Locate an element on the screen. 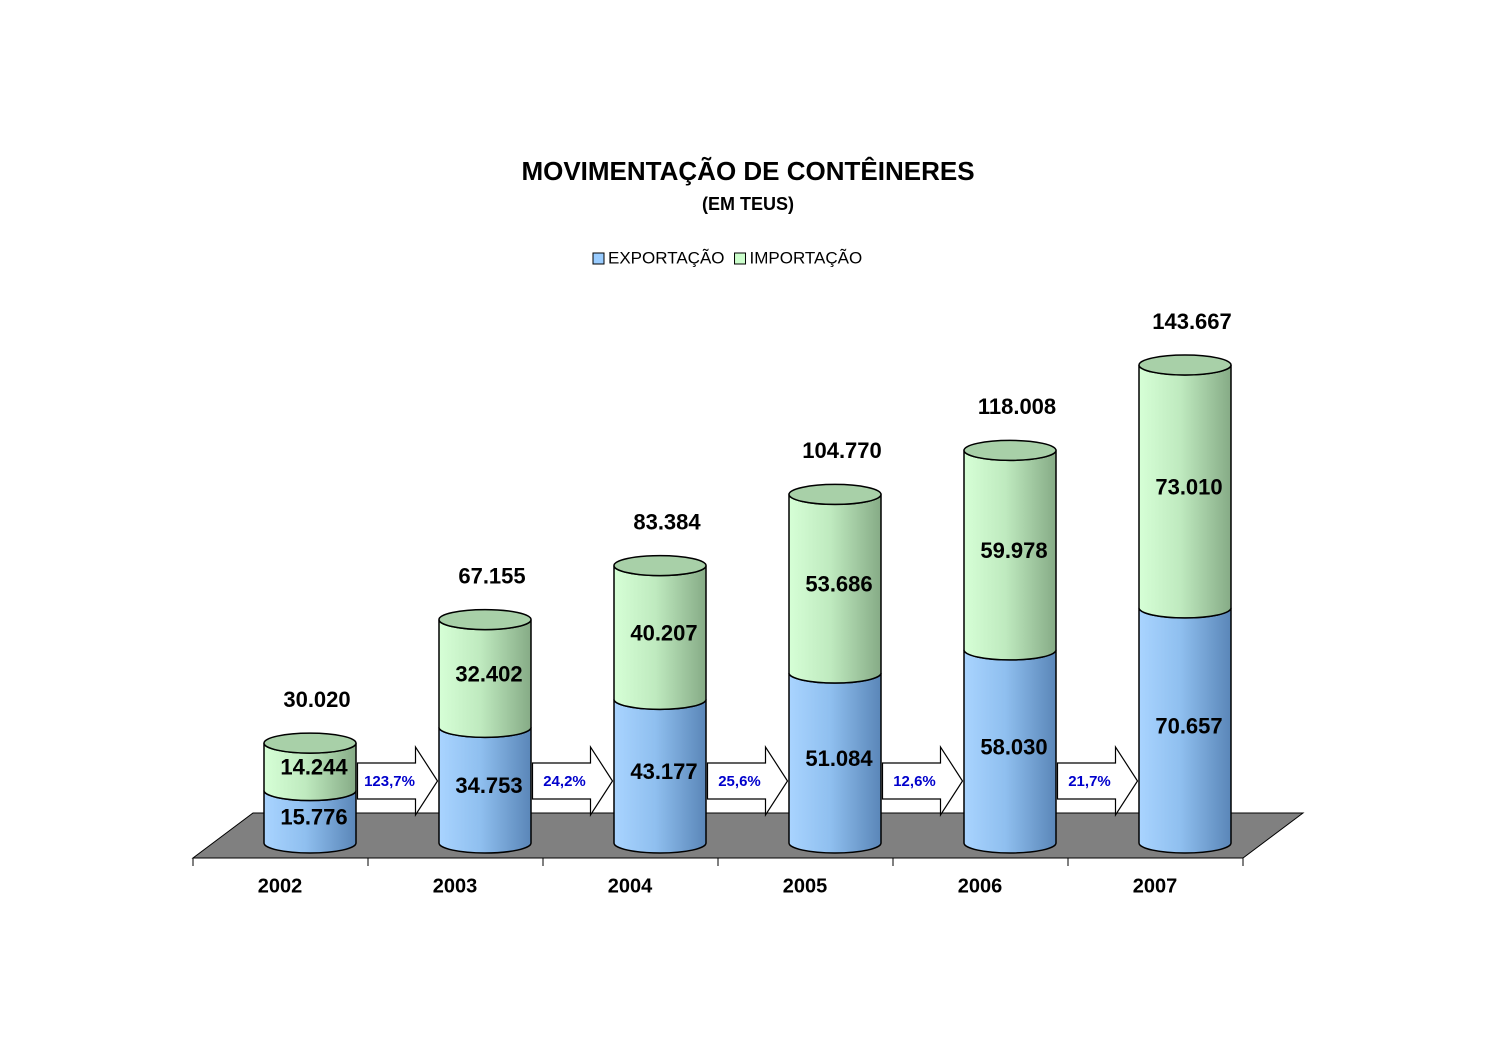 This screenshot has width=1497, height=1058. growth-label: 123,7% is located at coordinates (389, 781).